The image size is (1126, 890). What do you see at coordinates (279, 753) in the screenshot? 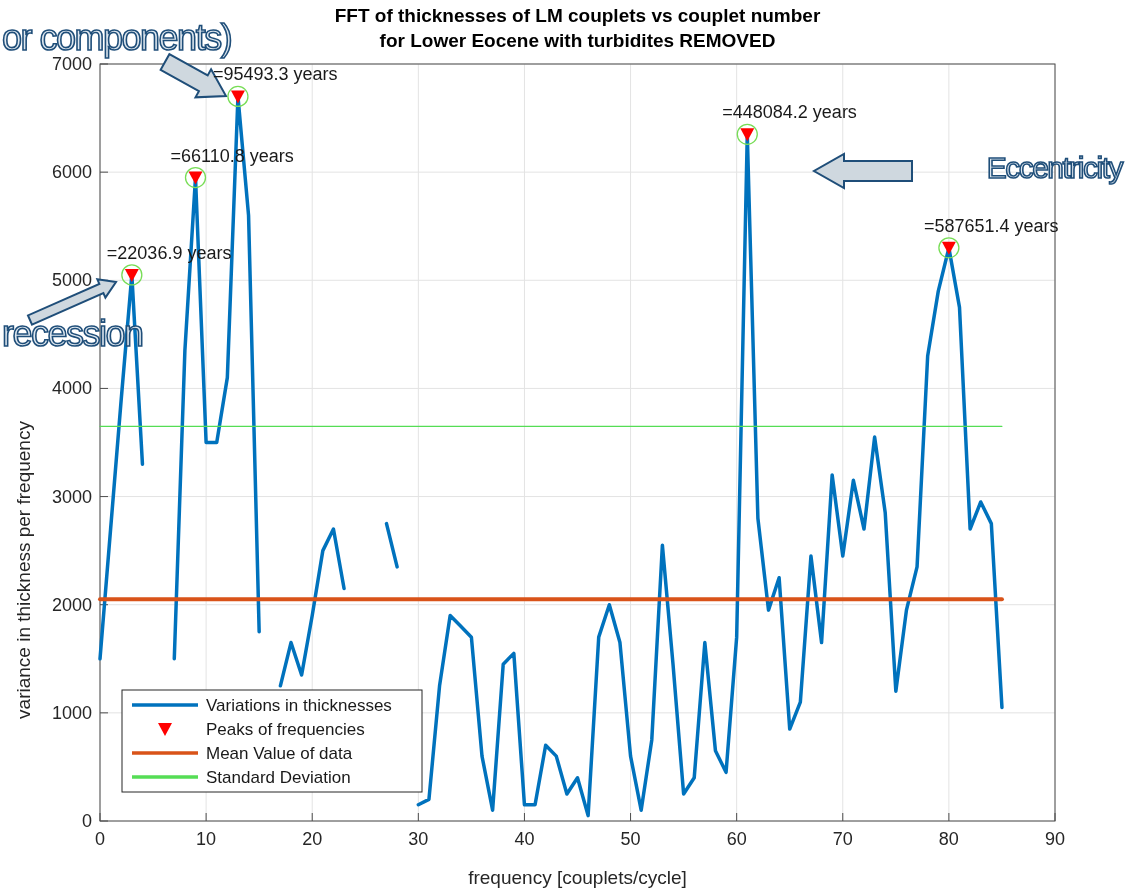
I see `legend-label: Mean Value of data` at bounding box center [279, 753].